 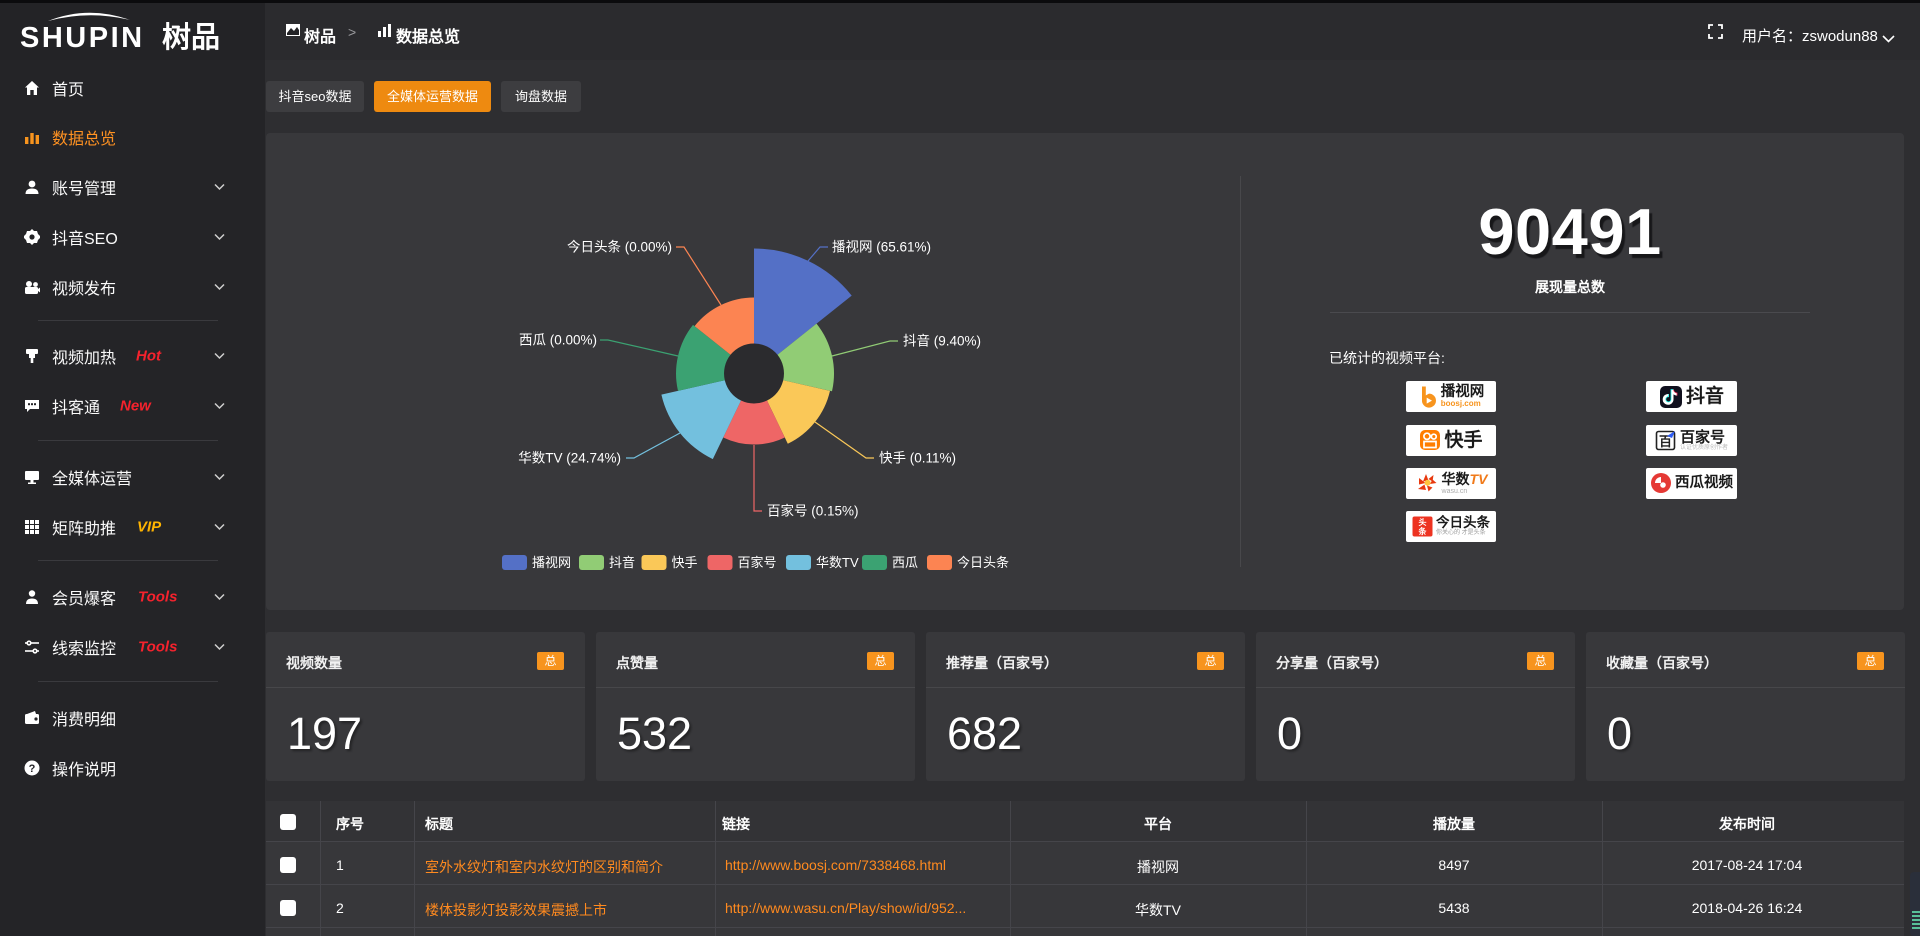 I want to click on svg-text: 播视网 (65.61%), so click(x=881, y=247).